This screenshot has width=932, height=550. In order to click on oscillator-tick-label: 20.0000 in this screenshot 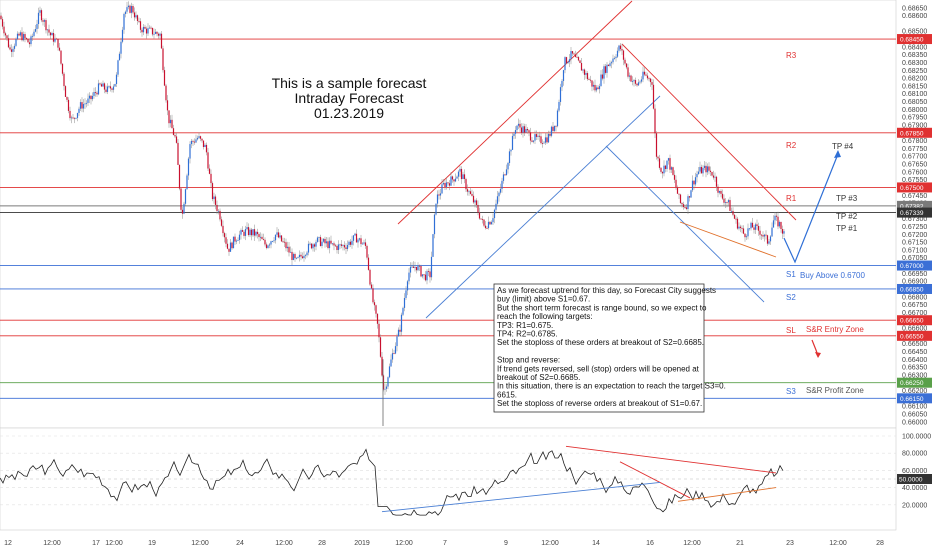, I will do `click(914, 505)`.